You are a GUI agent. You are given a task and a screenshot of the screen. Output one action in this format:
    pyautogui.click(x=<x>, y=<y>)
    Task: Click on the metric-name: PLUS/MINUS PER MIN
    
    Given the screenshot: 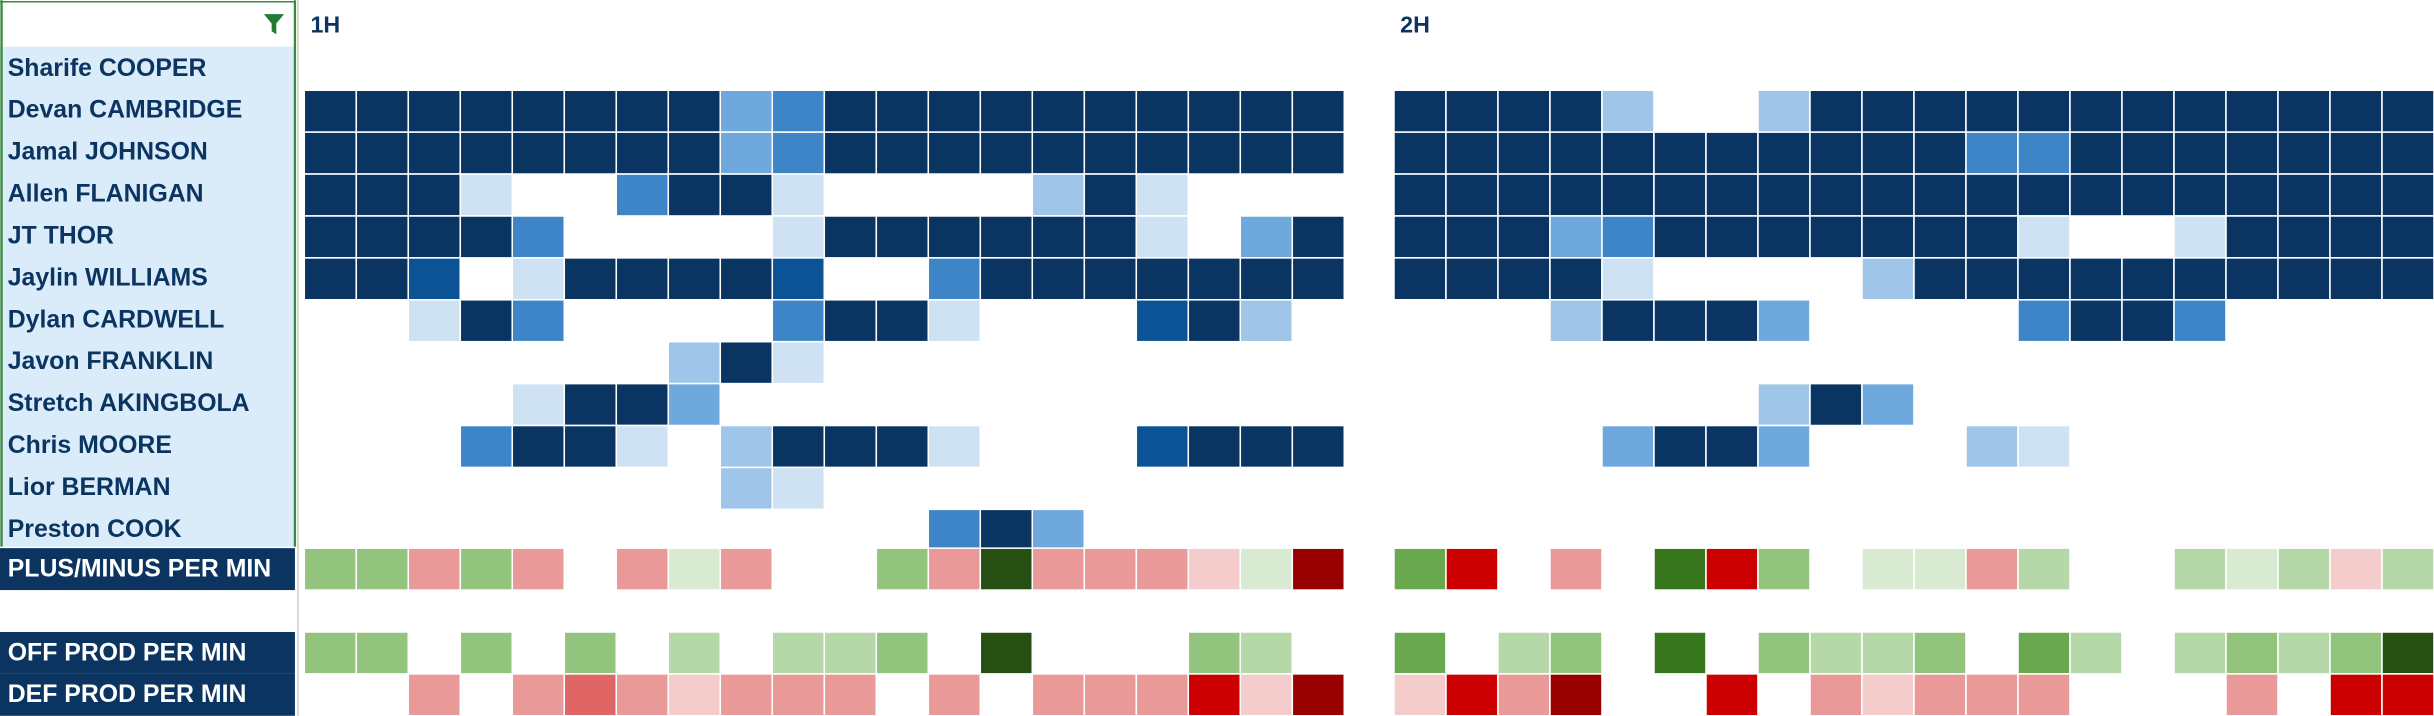 What is the action you would take?
    pyautogui.click(x=139, y=568)
    